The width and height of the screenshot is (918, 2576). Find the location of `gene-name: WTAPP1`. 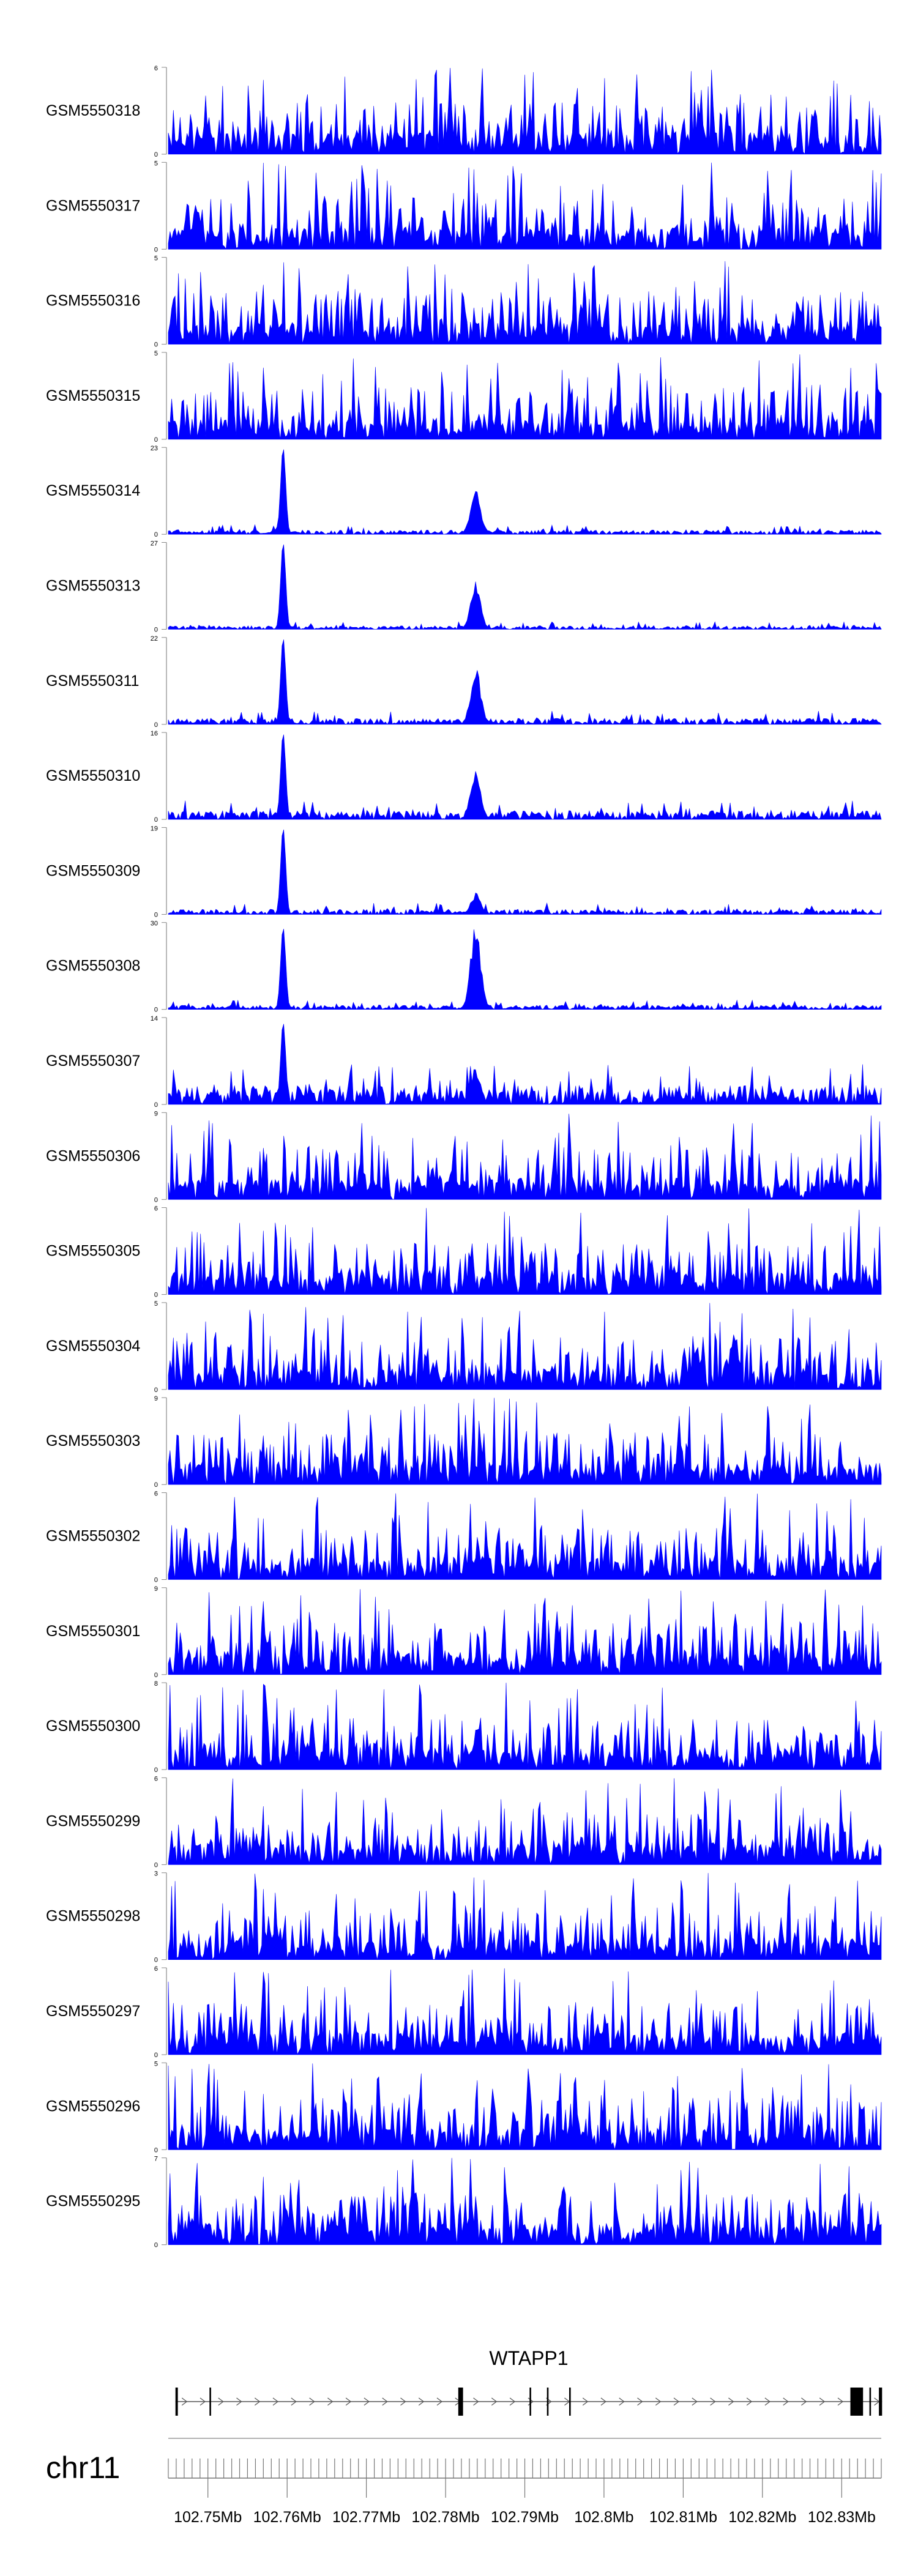

gene-name: WTAPP1 is located at coordinates (528, 2358).